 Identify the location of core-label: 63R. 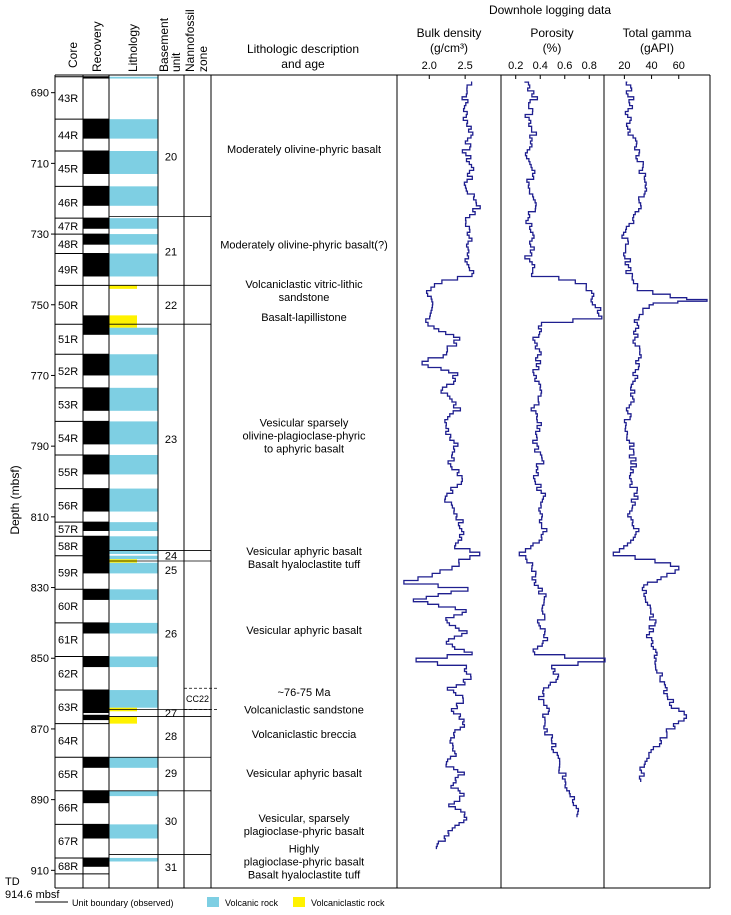
(68, 708).